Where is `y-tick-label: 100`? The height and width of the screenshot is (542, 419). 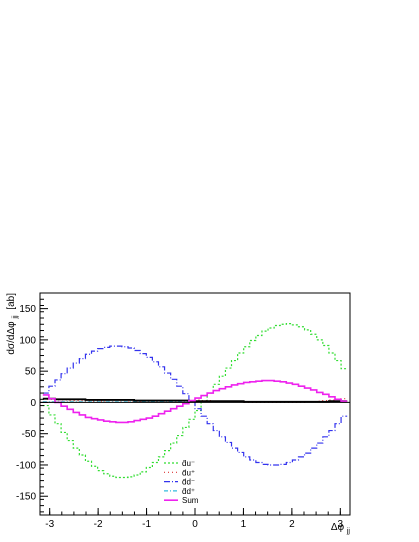
y-tick-label: 100 is located at coordinates (27, 340).